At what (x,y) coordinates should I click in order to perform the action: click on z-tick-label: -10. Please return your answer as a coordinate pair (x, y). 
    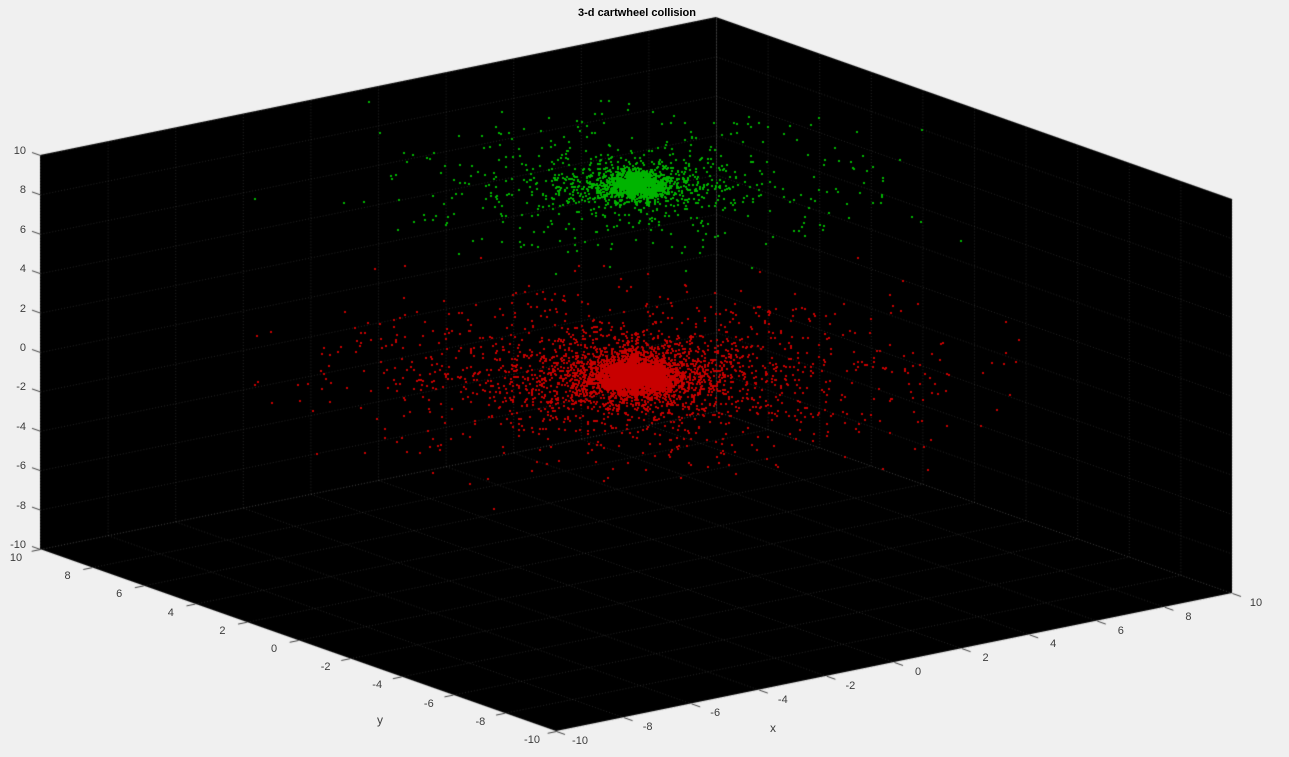
    Looking at the image, I should click on (18, 545).